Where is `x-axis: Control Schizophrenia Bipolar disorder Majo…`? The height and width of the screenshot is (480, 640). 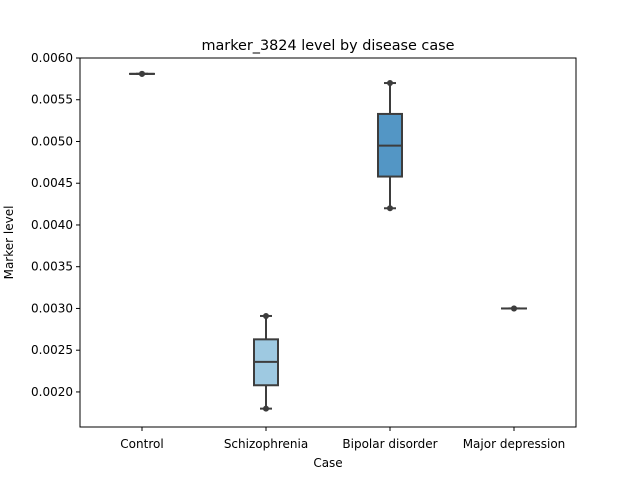
x-axis: Control Schizophrenia Bipolar disorder Majo… is located at coordinates (342, 439).